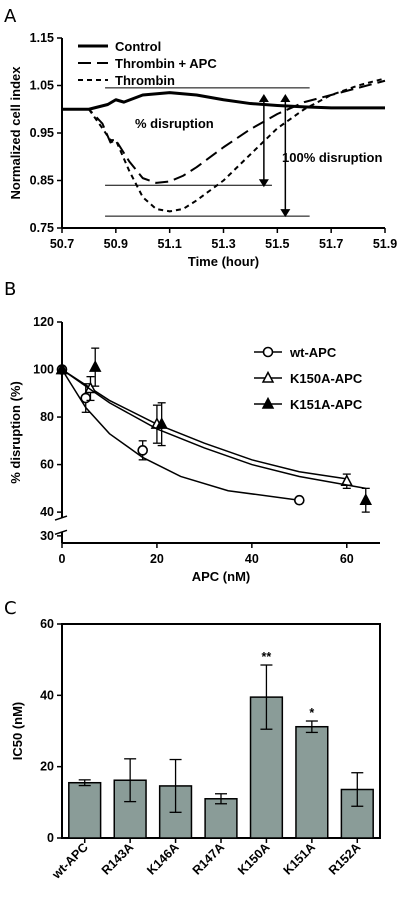 This screenshot has height=900, width=411. Describe the element at coordinates (138, 46) in the screenshot. I see `panel-a-legend-label: Control` at that location.